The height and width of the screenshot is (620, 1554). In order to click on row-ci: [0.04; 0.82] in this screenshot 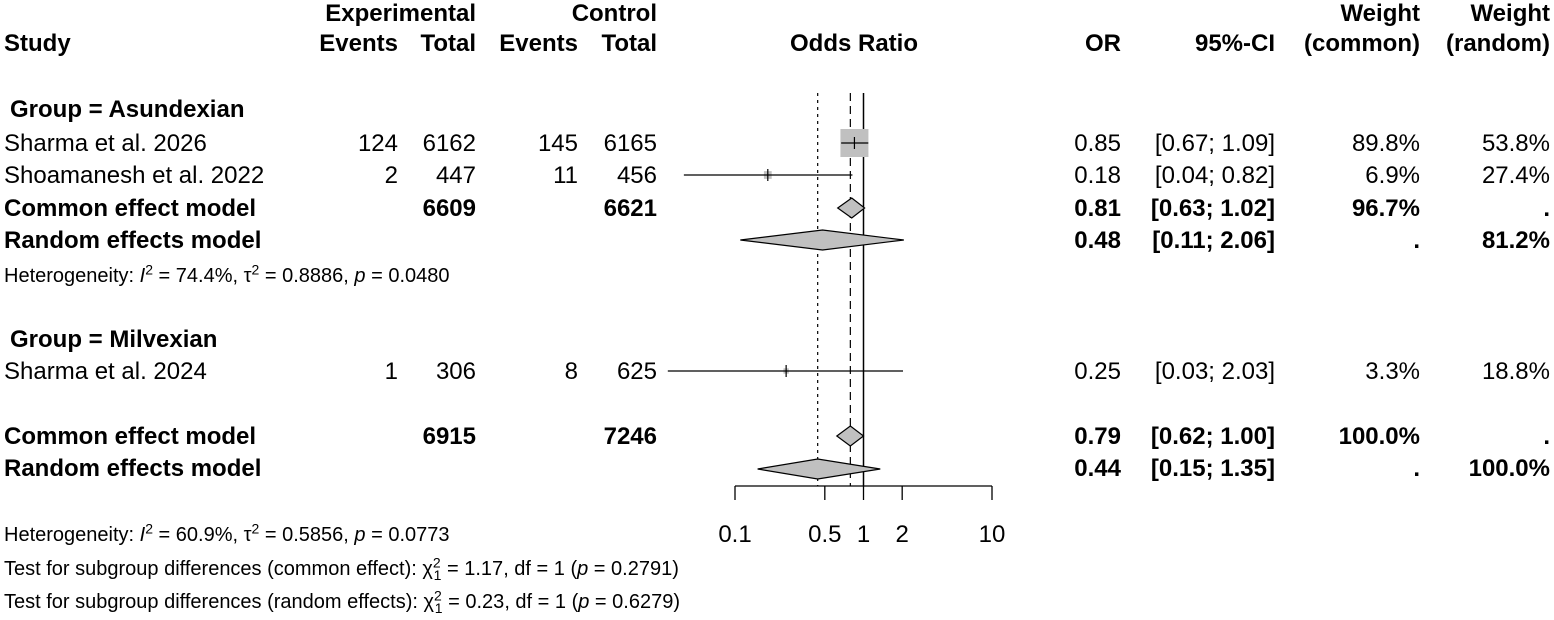, I will do `click(1214, 175)`.